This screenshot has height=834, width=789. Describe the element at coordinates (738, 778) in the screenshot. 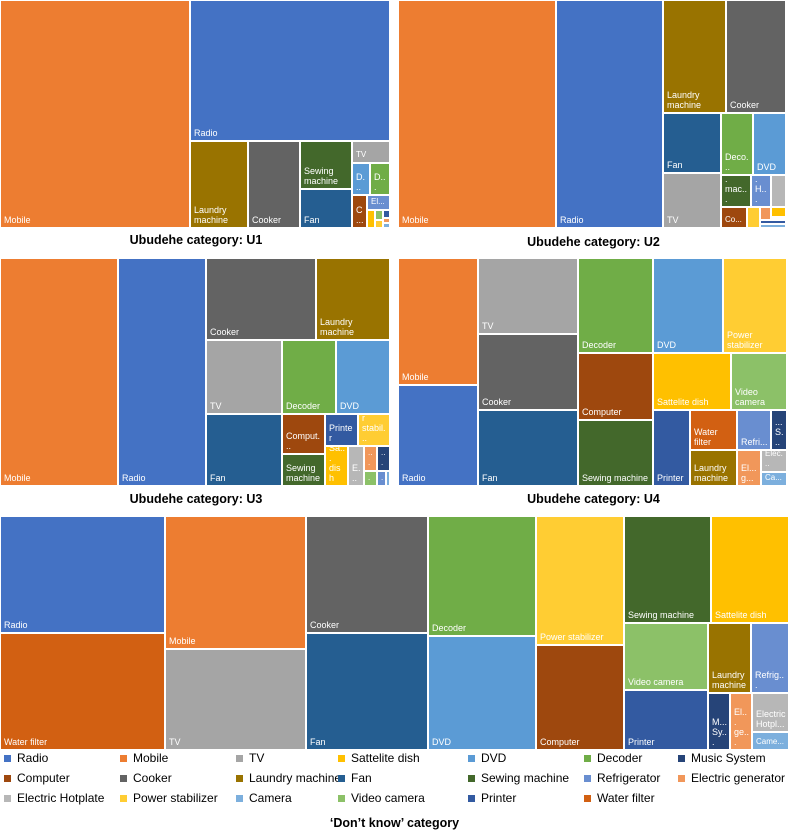

I see `legend-label: Electric generator` at that location.